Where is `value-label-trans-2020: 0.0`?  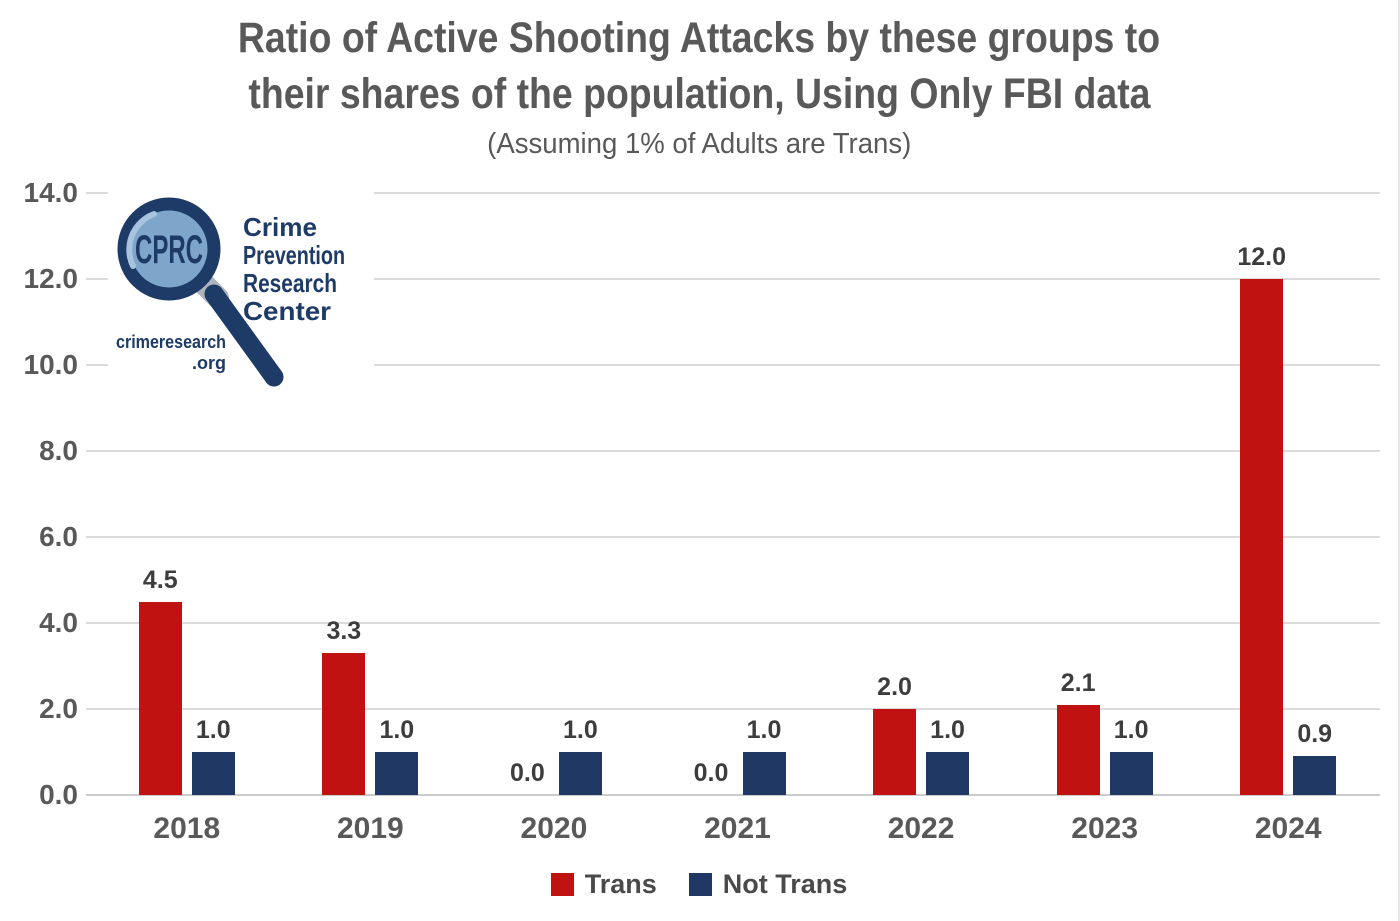
value-label-trans-2020: 0.0 is located at coordinates (527, 773).